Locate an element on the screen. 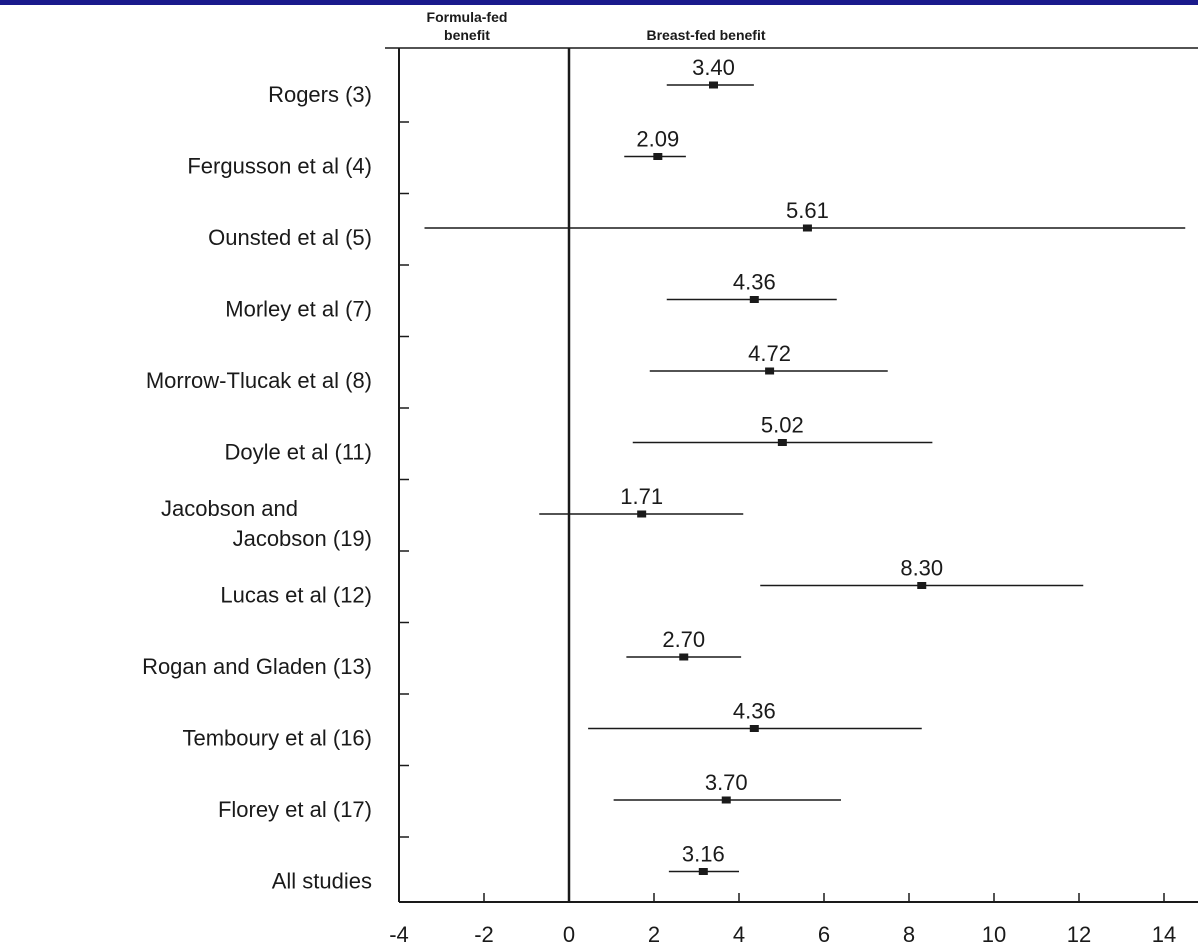  estimate-value-label: 8.30 is located at coordinates (921, 568).